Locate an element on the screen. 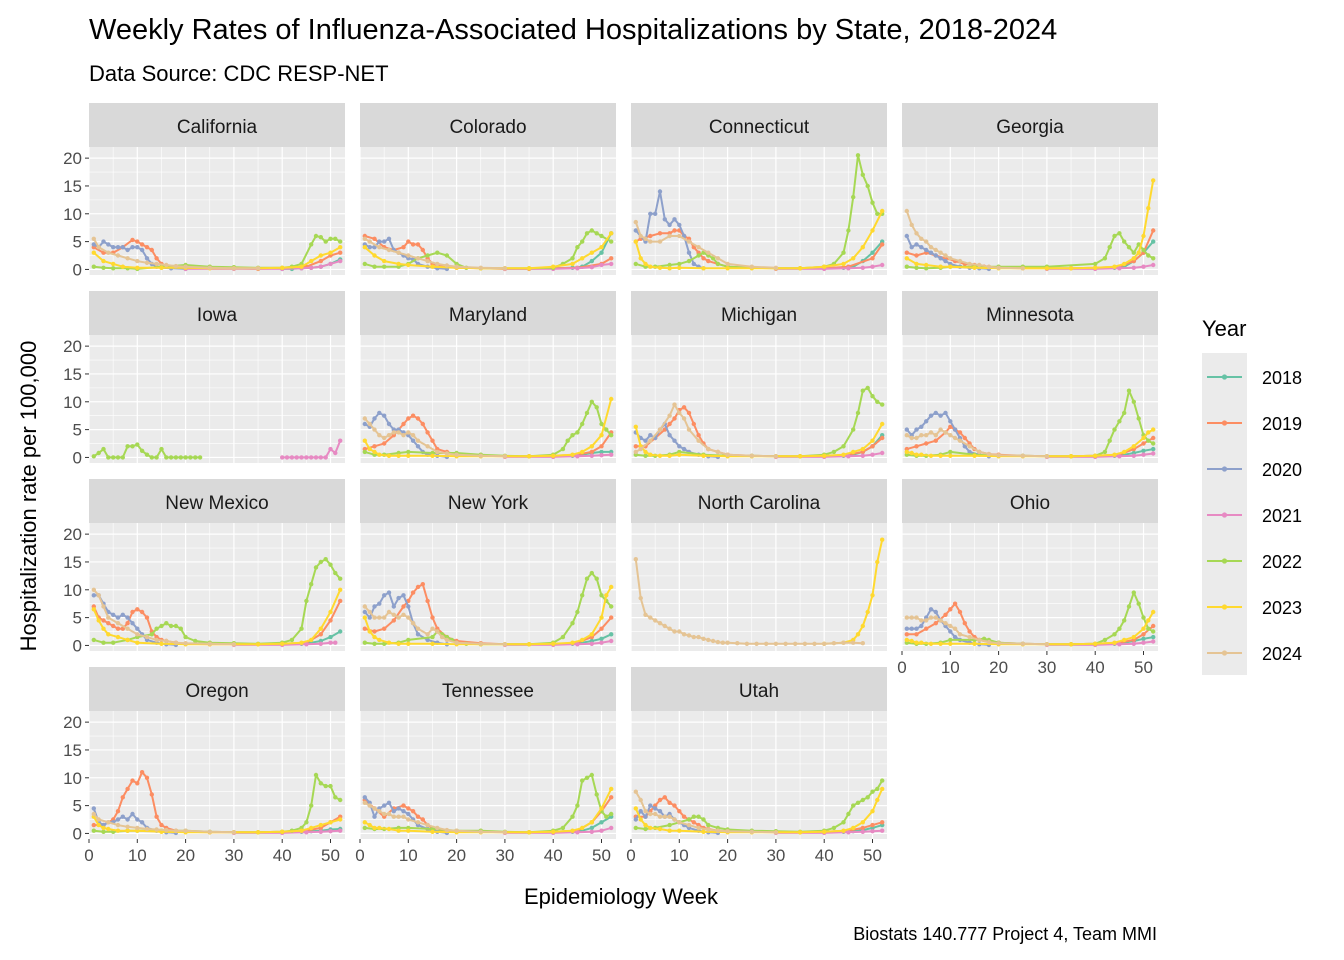  panel-michigan: Michigan is located at coordinates (758, 377).